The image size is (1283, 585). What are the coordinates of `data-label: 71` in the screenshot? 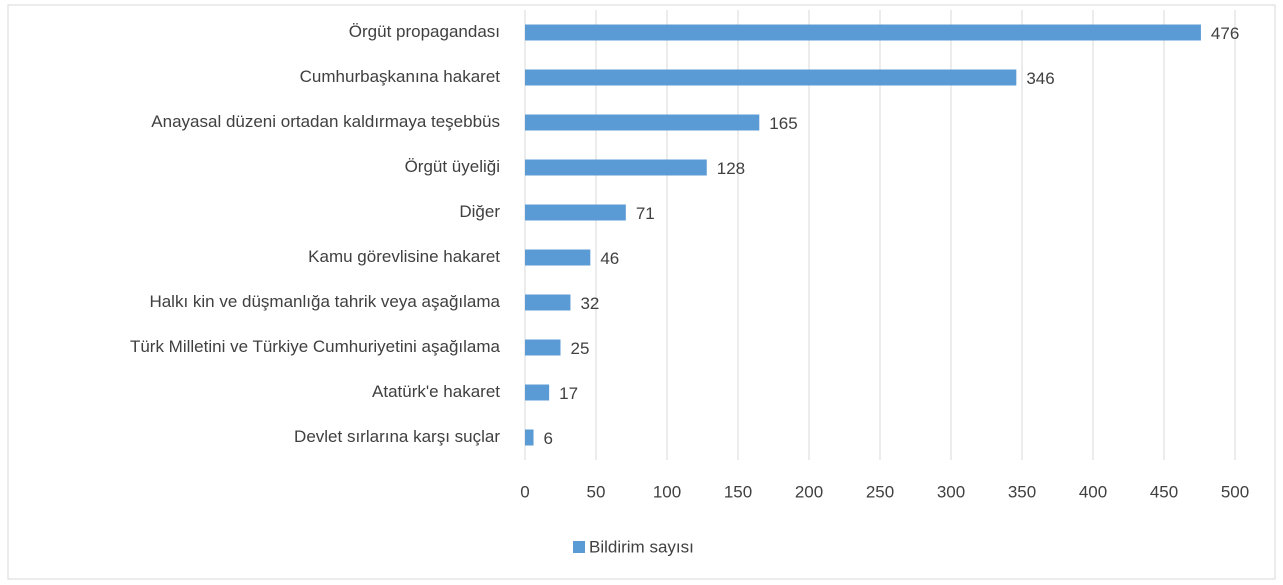 It's located at (645, 213).